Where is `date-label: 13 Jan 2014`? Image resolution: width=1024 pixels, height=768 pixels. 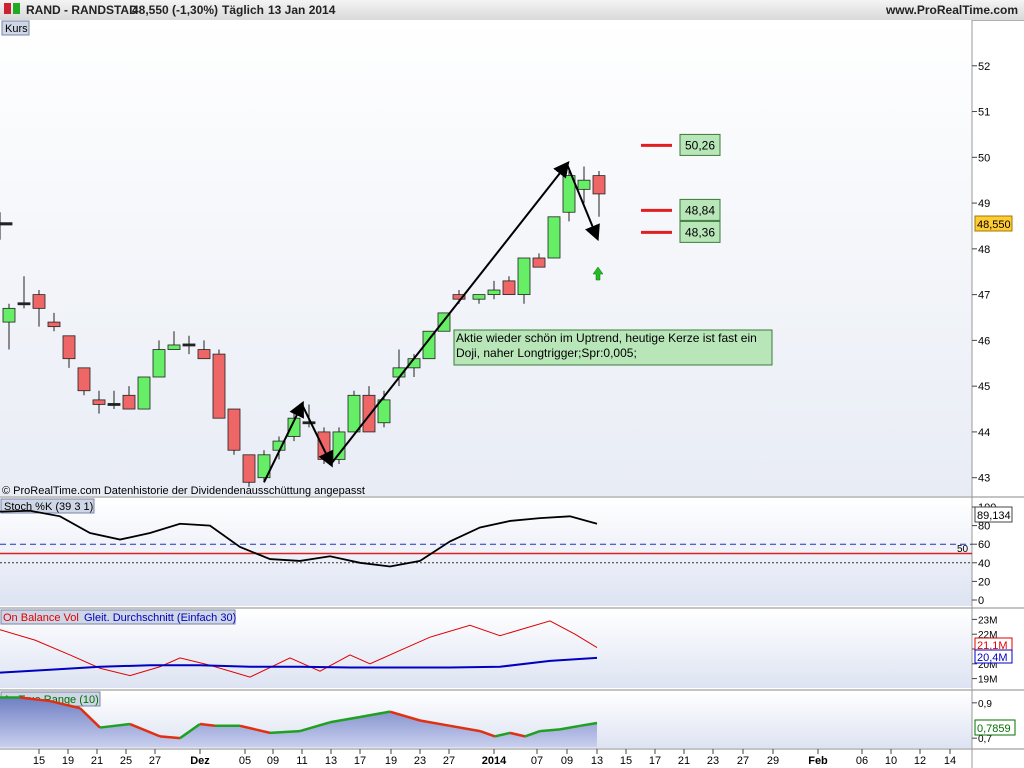
date-label: 13 Jan 2014 is located at coordinates (302, 10).